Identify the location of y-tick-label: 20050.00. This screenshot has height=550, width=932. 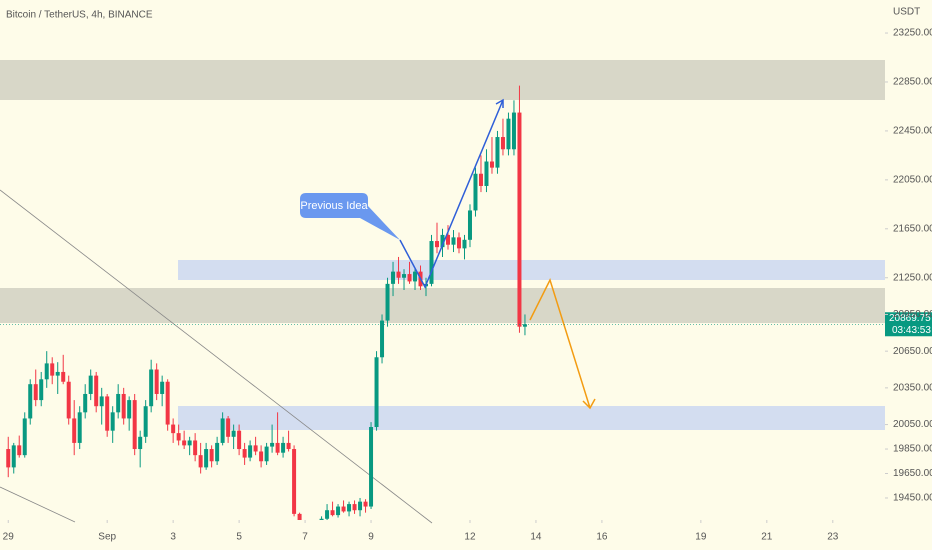
(912, 424).